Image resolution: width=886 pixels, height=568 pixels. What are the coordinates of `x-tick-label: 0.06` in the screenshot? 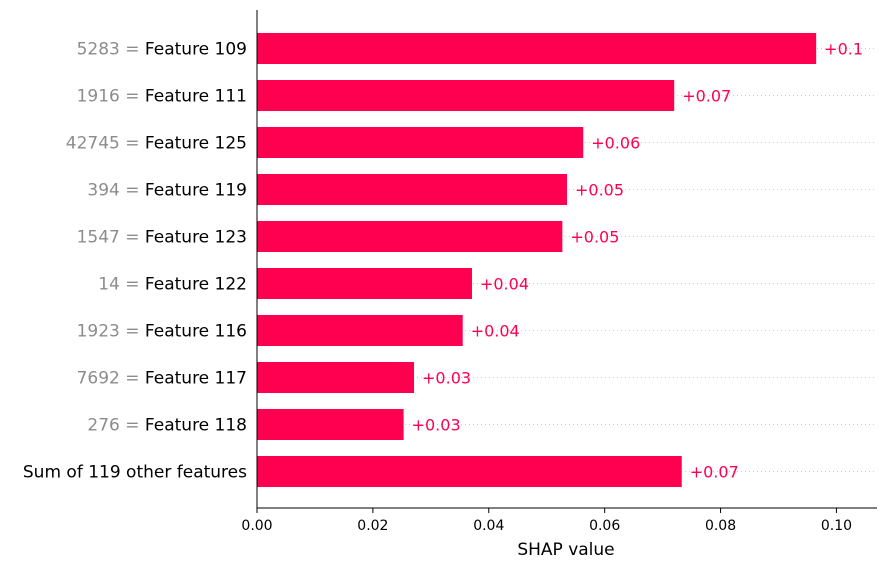 It's located at (604, 526).